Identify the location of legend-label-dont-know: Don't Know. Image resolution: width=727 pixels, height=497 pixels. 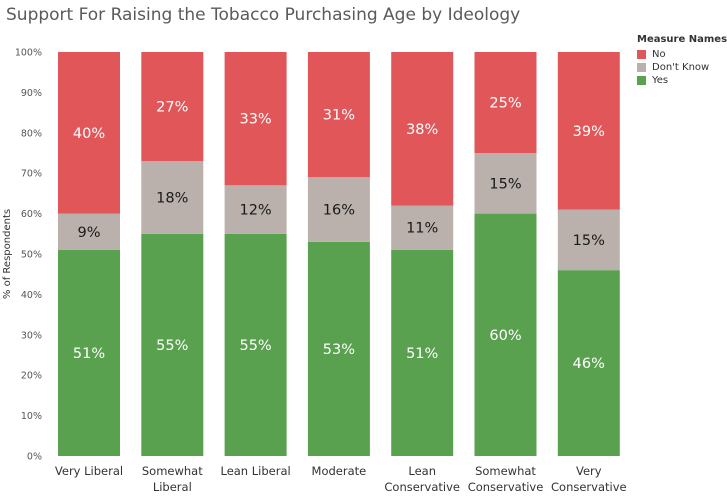
(681, 67).